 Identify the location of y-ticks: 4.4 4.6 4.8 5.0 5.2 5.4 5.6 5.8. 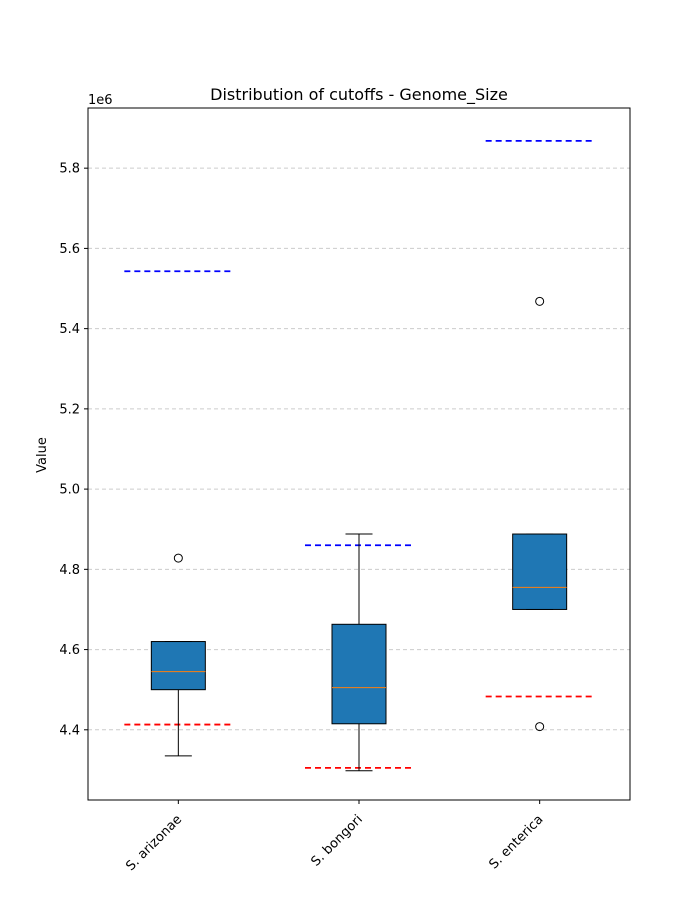
(73, 450).